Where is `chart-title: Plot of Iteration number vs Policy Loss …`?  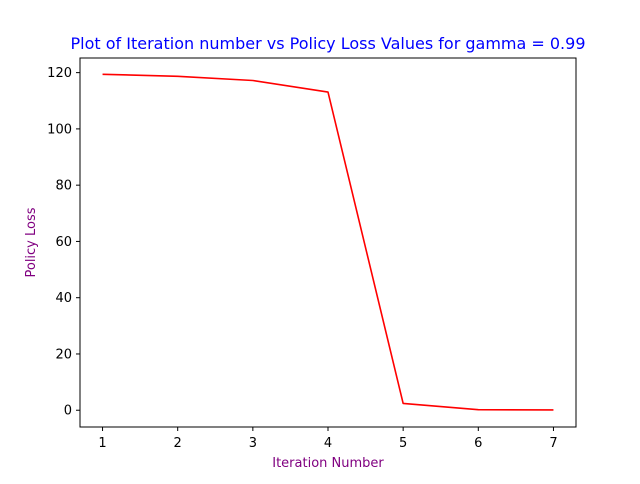 chart-title: Plot of Iteration number vs Policy Loss … is located at coordinates (328, 43).